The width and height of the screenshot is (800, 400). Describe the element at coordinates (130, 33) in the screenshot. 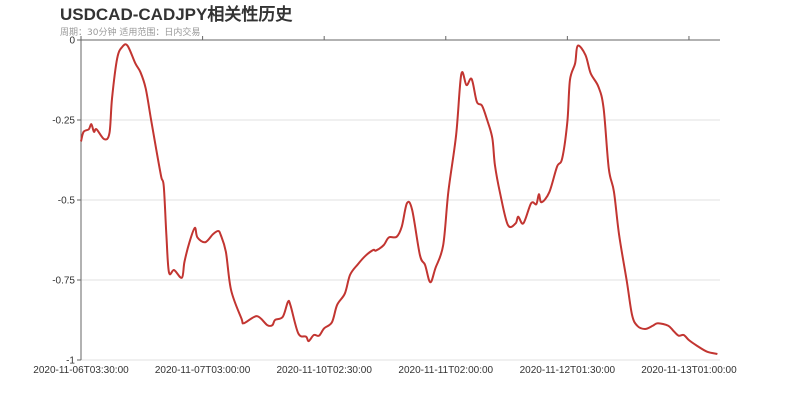

I see `chart-subtitle: 周期：30分钟 适用范围：日内交易` at that location.